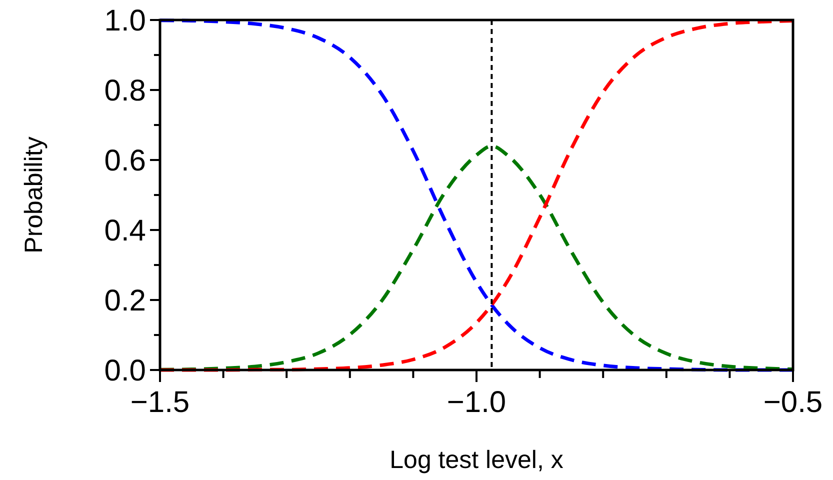  Describe the element at coordinates (125, 21) in the screenshot. I see `y-tick-label: 1.0` at that location.